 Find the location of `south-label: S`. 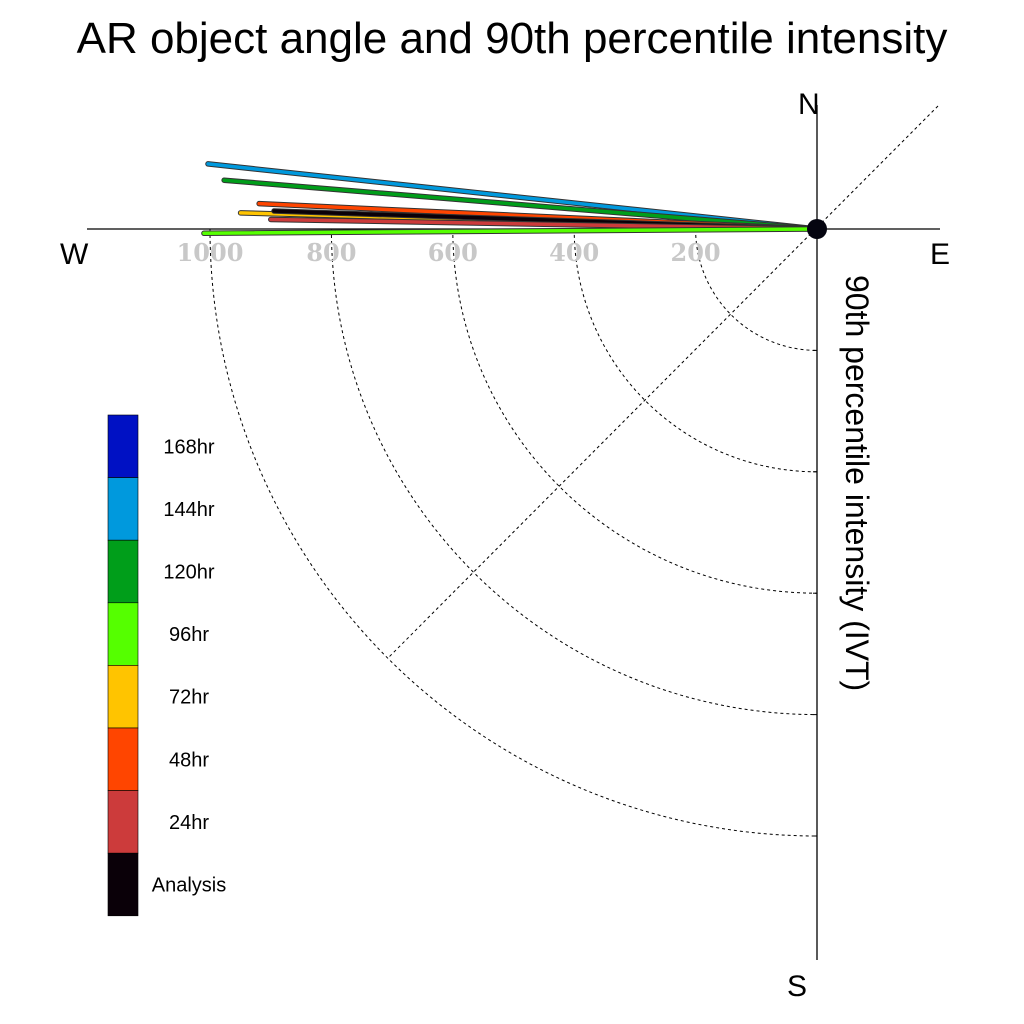

south-label: S is located at coordinates (797, 986).